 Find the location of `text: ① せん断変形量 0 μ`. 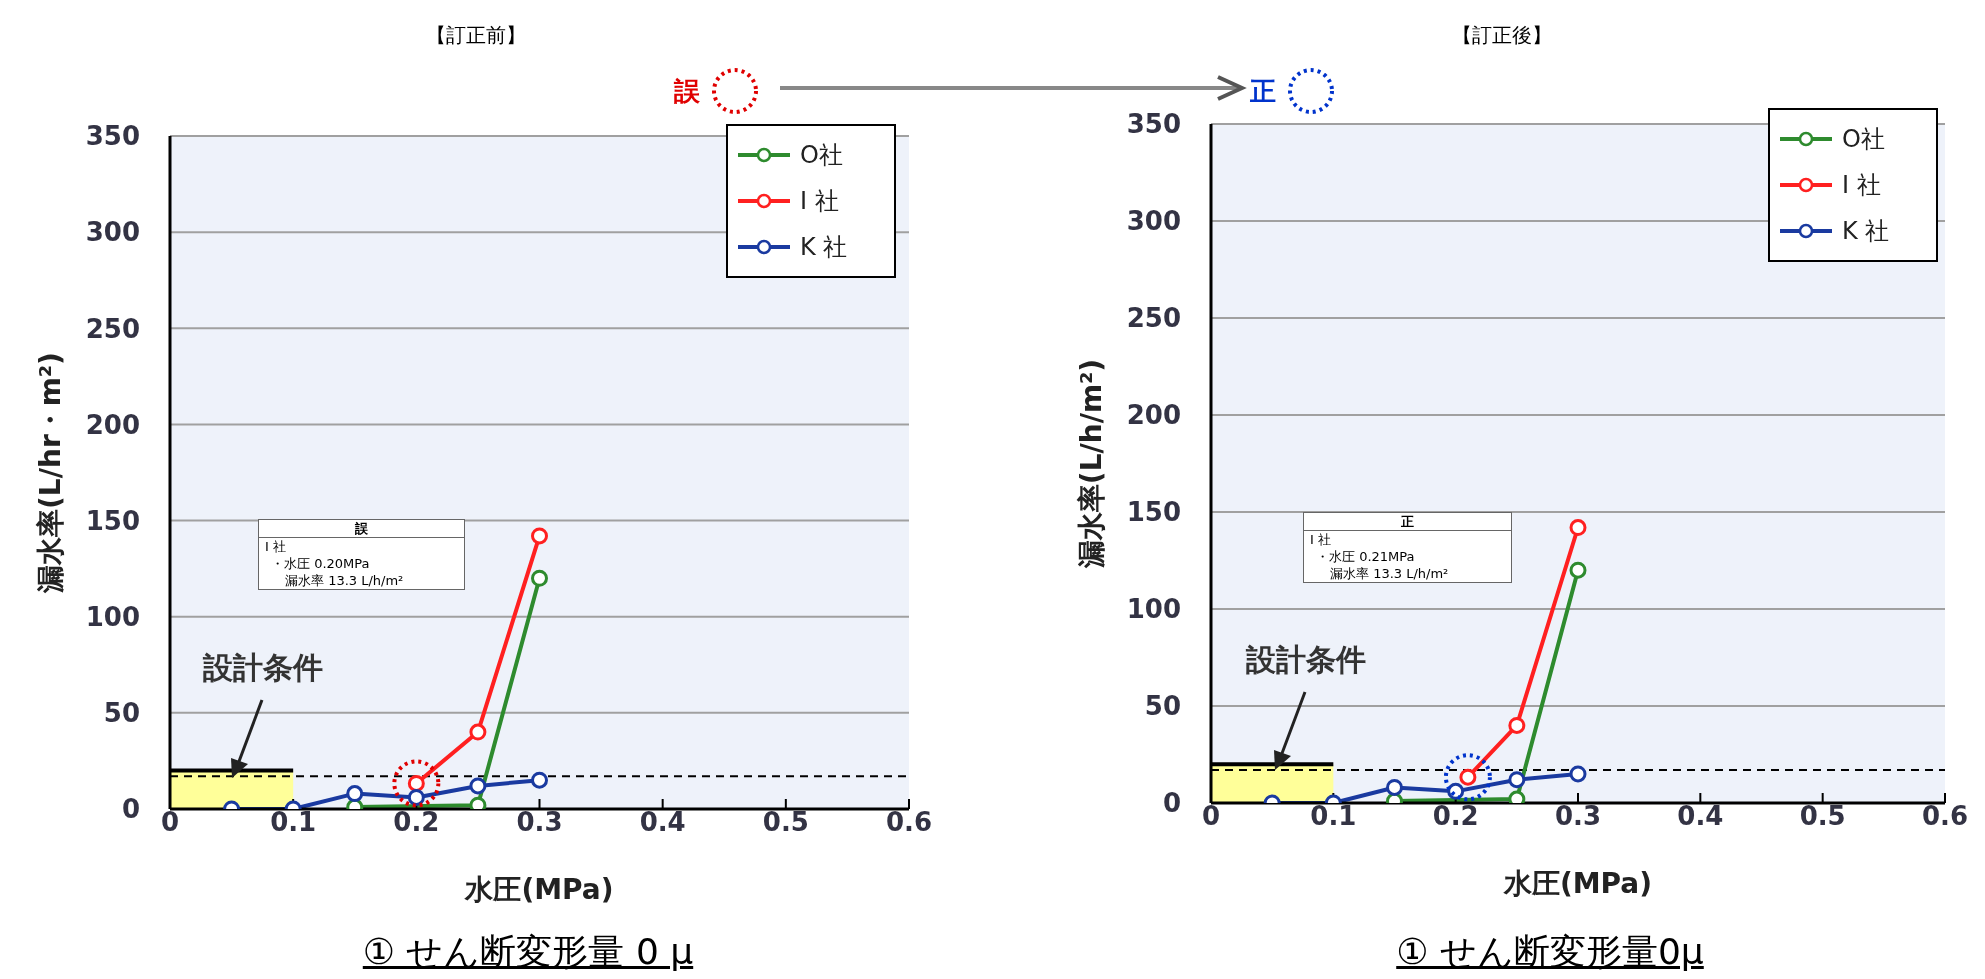

text: ① せん断変形量 0 μ is located at coordinates (528, 951).